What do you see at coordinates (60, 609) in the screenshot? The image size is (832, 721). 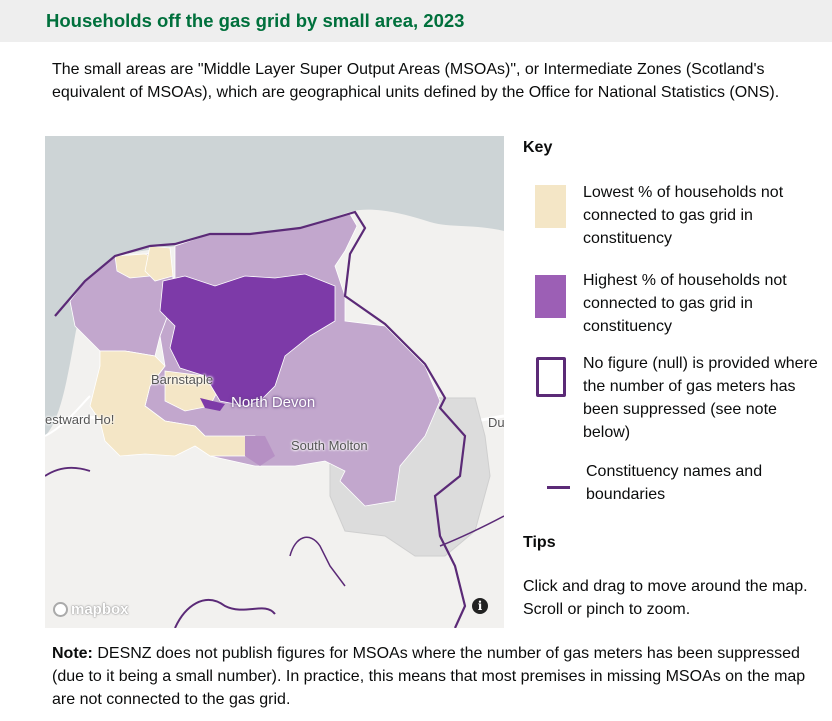 I see `mapbox-logo-icon` at bounding box center [60, 609].